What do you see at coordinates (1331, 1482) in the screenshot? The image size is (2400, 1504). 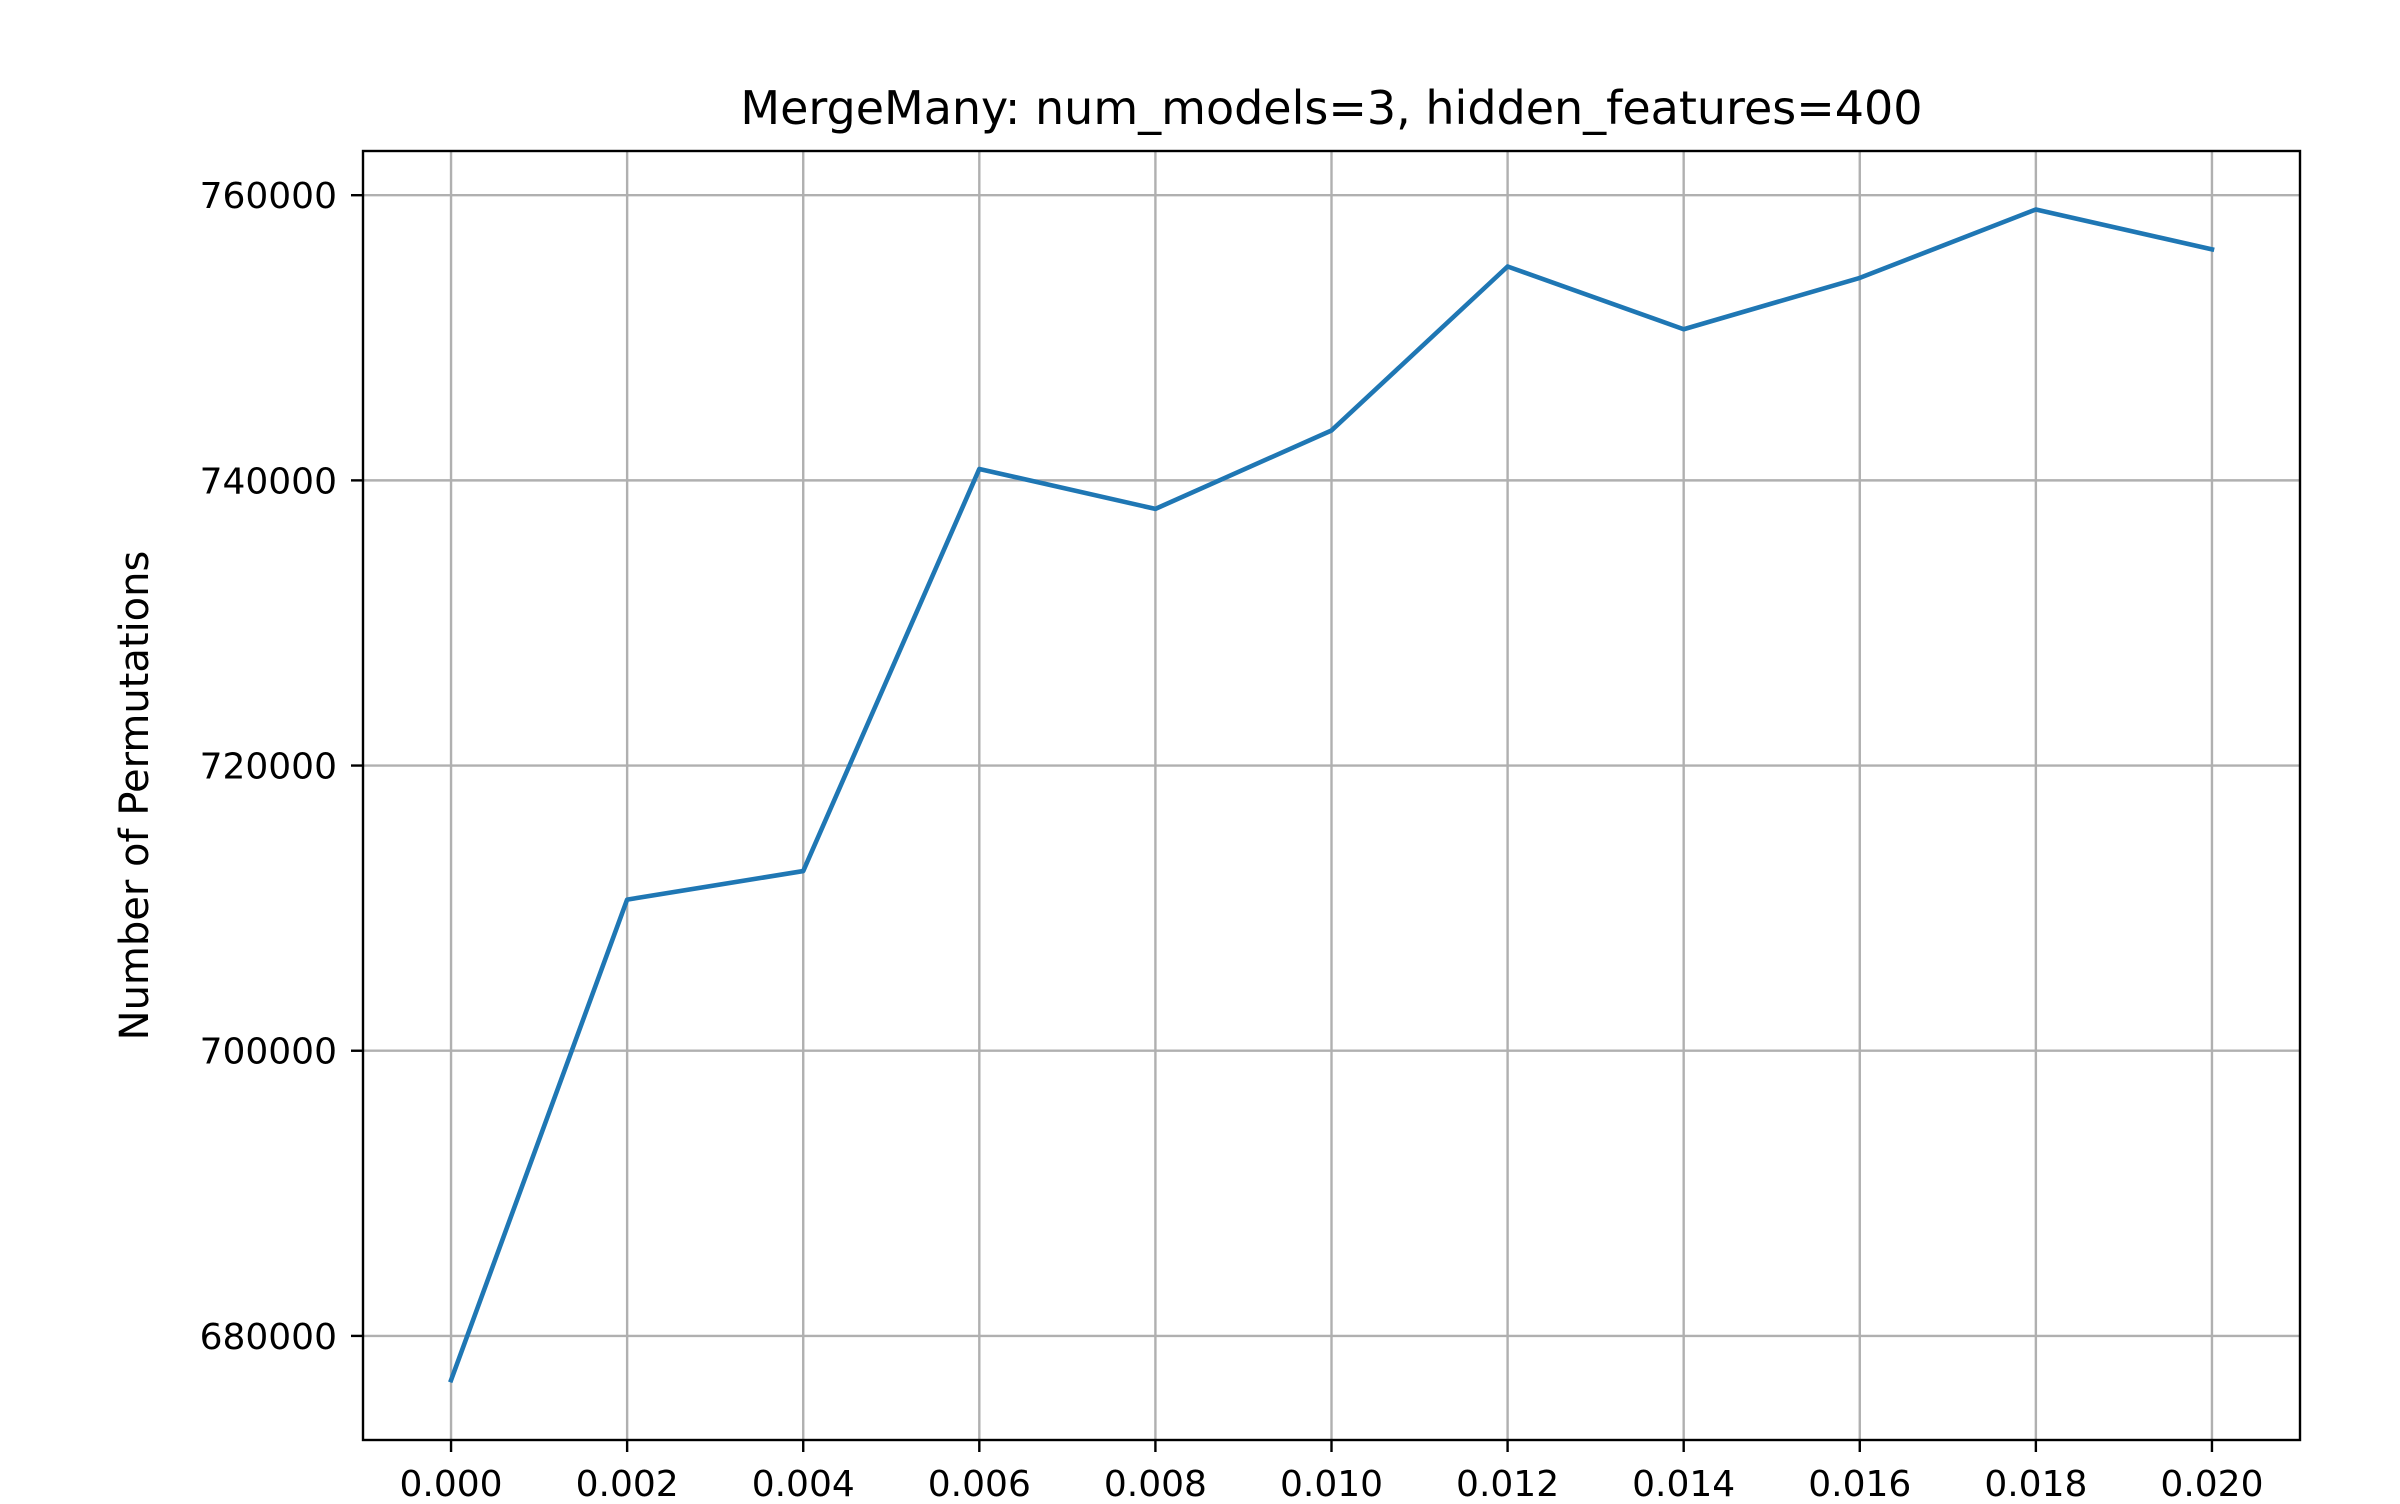 I see `x-tick-label: 0.010` at bounding box center [1331, 1482].